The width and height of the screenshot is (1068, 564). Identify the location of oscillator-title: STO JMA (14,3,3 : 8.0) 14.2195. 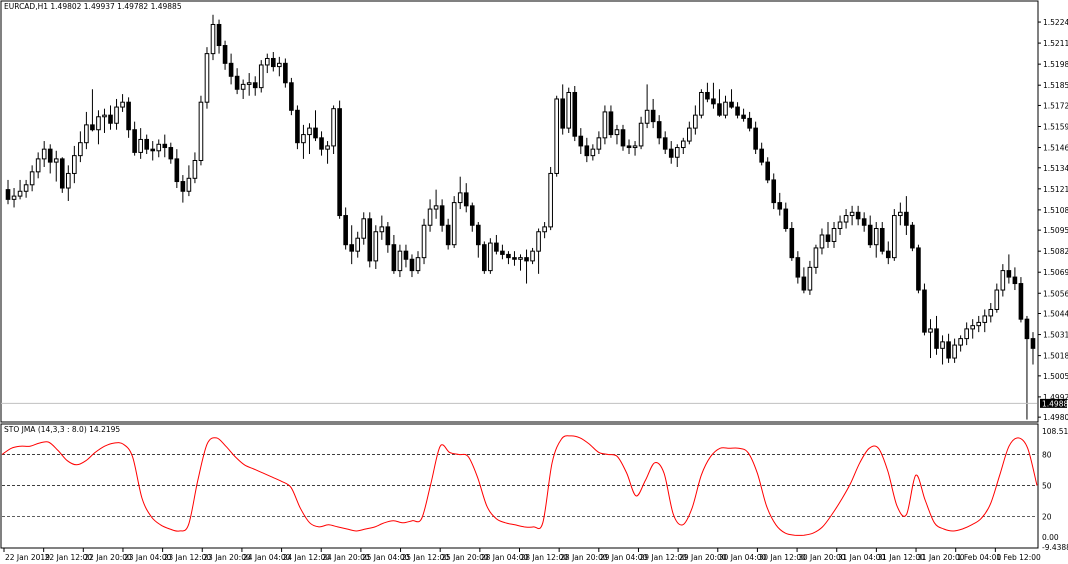
(62, 429).